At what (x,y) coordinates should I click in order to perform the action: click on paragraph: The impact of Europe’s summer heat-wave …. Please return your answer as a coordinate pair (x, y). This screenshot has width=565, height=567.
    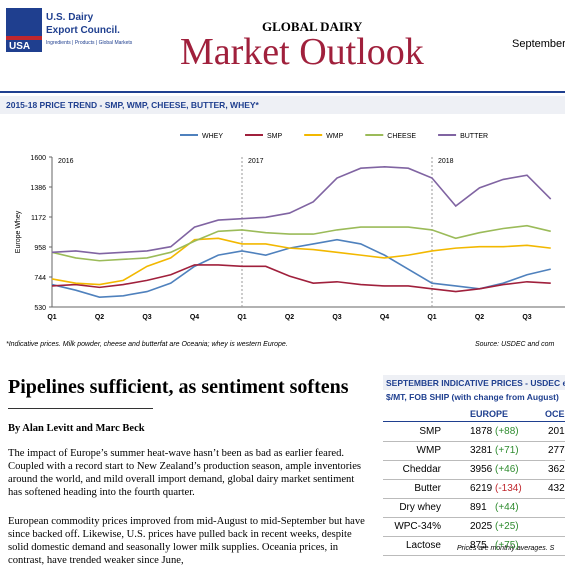
    Looking at the image, I should click on (185, 473).